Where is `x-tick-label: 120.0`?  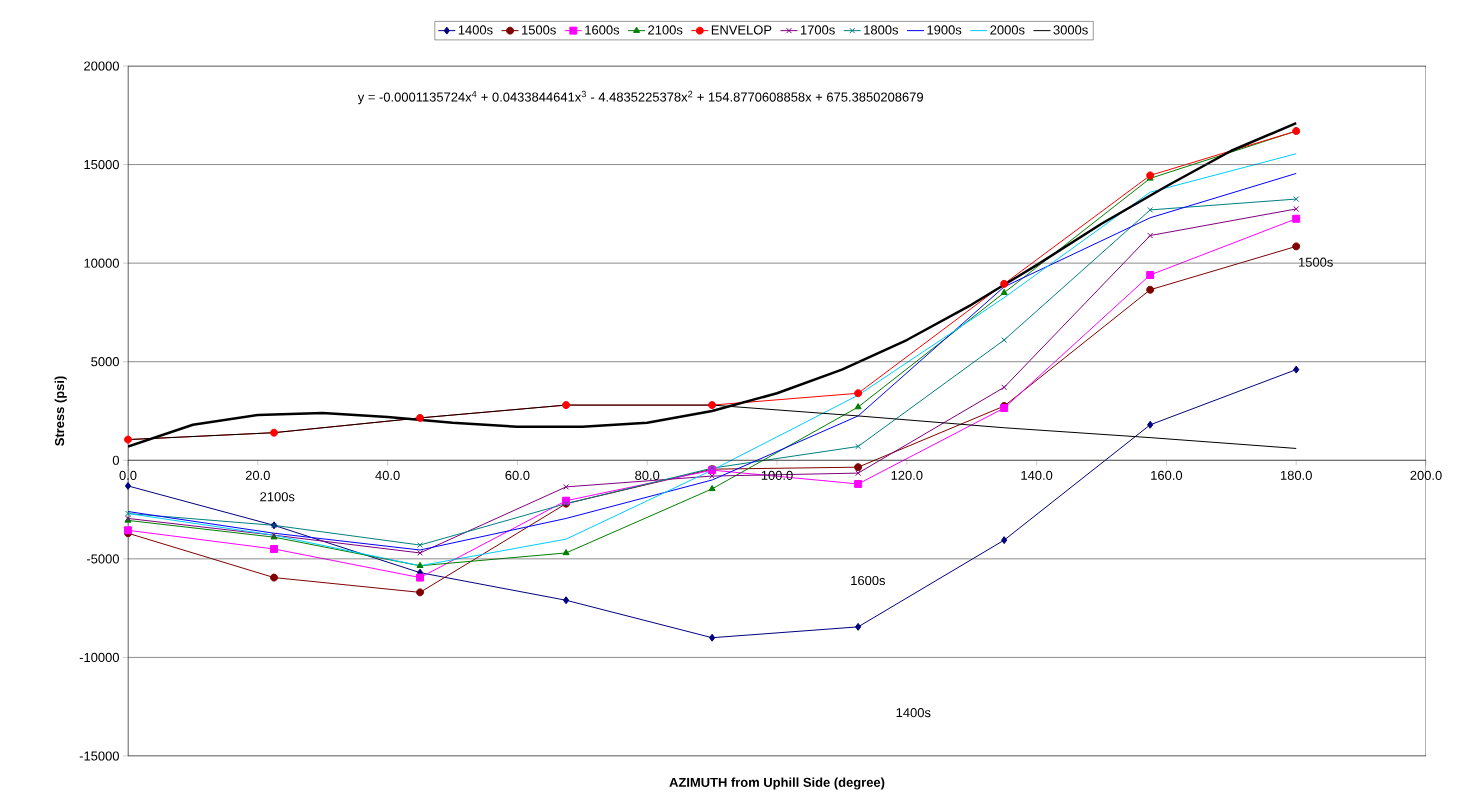
x-tick-label: 120.0 is located at coordinates (907, 475).